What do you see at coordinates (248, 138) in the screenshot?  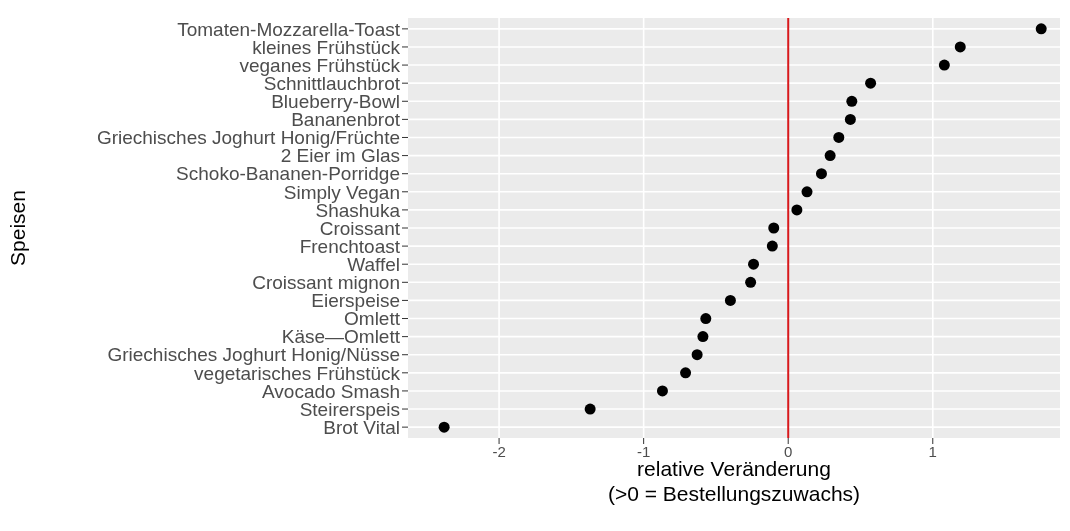 I see `y-tick-label: Griechisches Joghurt Honig/Früchte` at bounding box center [248, 138].